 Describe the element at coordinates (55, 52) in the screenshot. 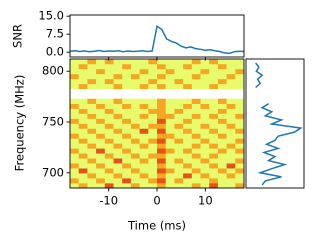

I see `y-tick-label: 0.0` at that location.